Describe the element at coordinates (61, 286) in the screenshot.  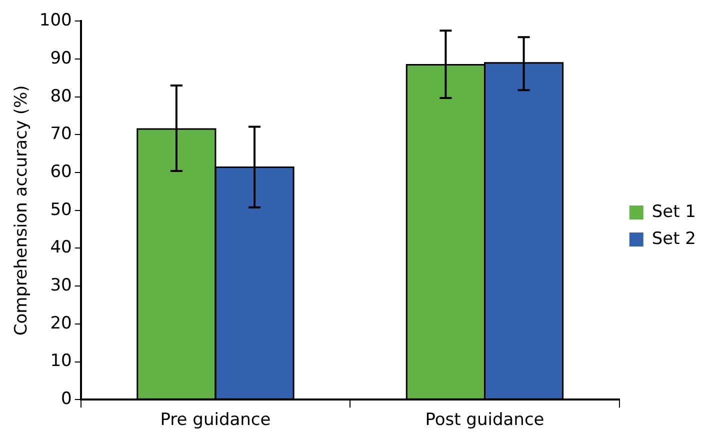
I see `y-tick-label: 30` at that location.